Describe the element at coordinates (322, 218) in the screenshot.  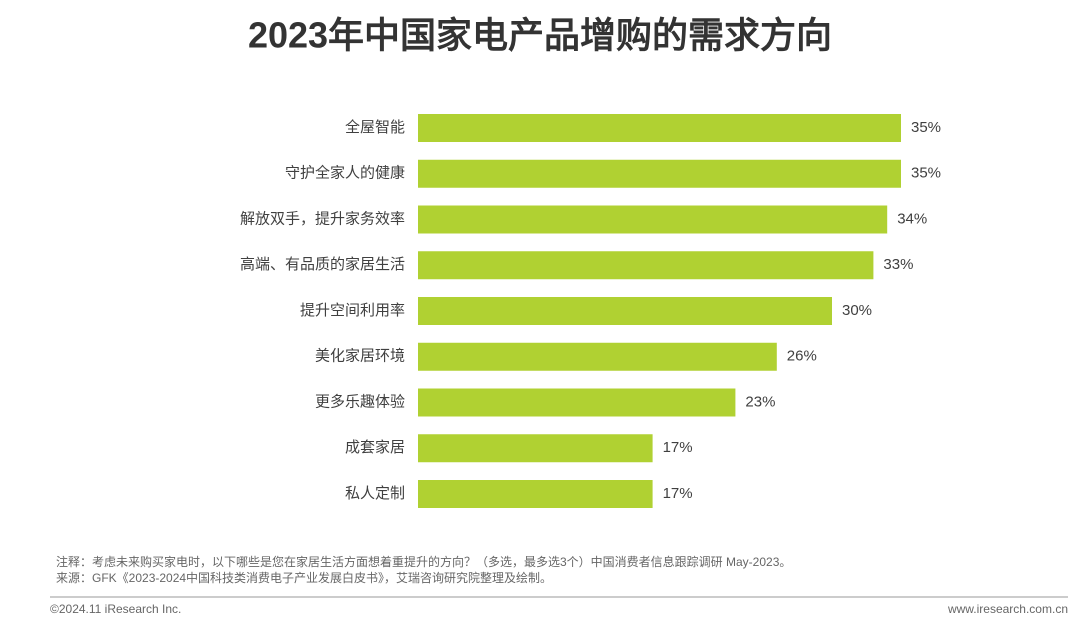
I see `category-label: 解放双手，提升家务效率` at that location.